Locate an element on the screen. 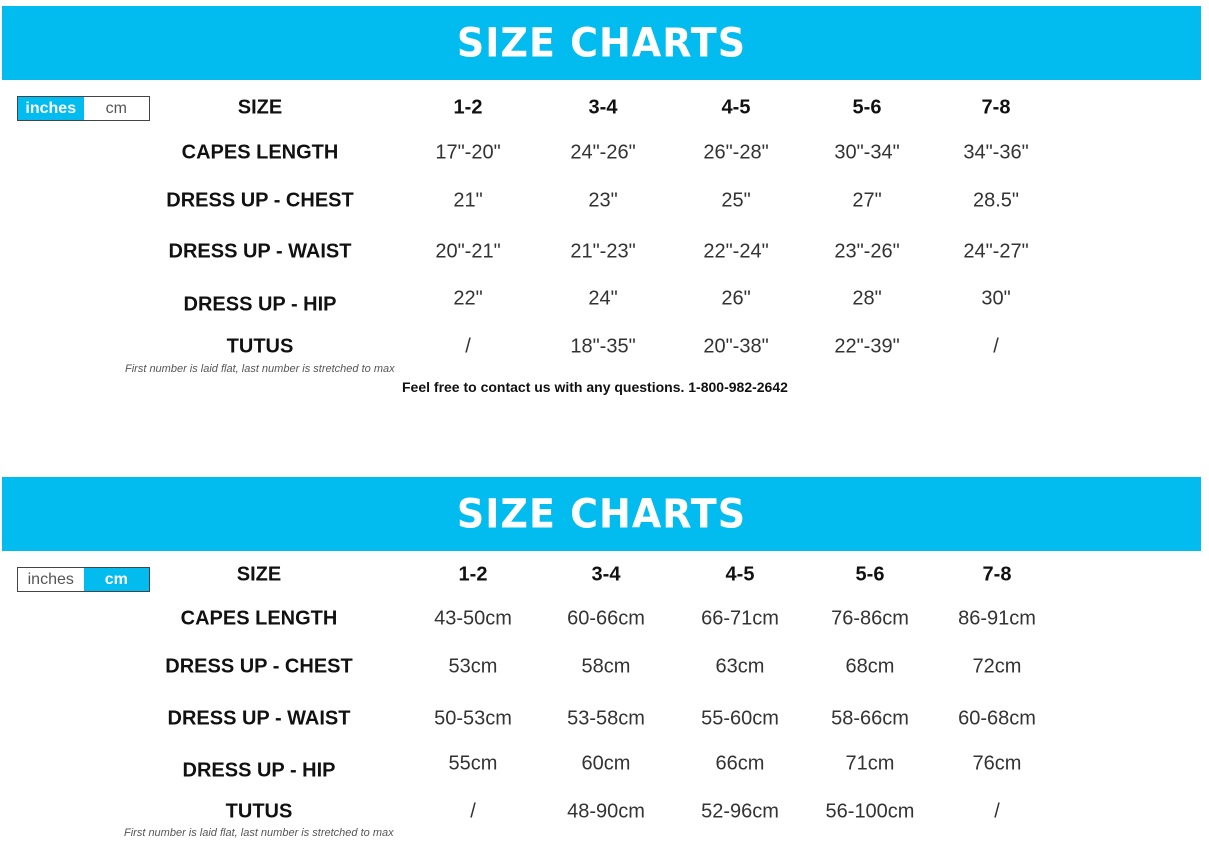  measurement-value: 58-66cm is located at coordinates (870, 718).